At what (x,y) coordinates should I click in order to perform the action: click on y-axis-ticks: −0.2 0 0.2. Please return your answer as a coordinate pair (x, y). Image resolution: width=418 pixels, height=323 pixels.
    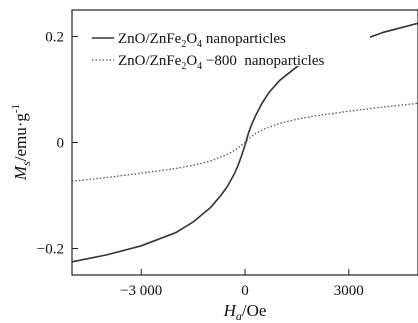
    Looking at the image, I should click on (57, 144).